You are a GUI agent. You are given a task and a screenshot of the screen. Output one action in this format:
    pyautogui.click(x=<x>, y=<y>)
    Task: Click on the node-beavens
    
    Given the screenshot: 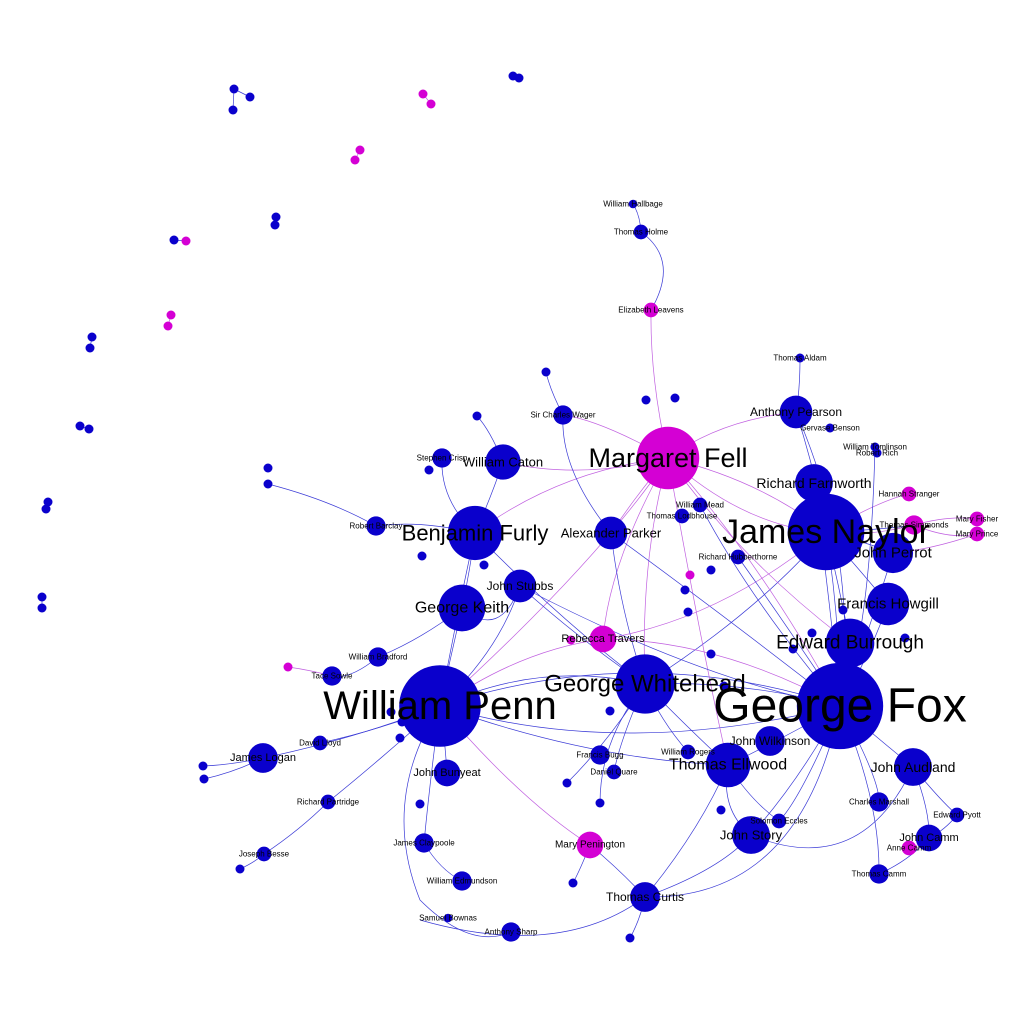 What is the action you would take?
    pyautogui.click(x=651, y=310)
    